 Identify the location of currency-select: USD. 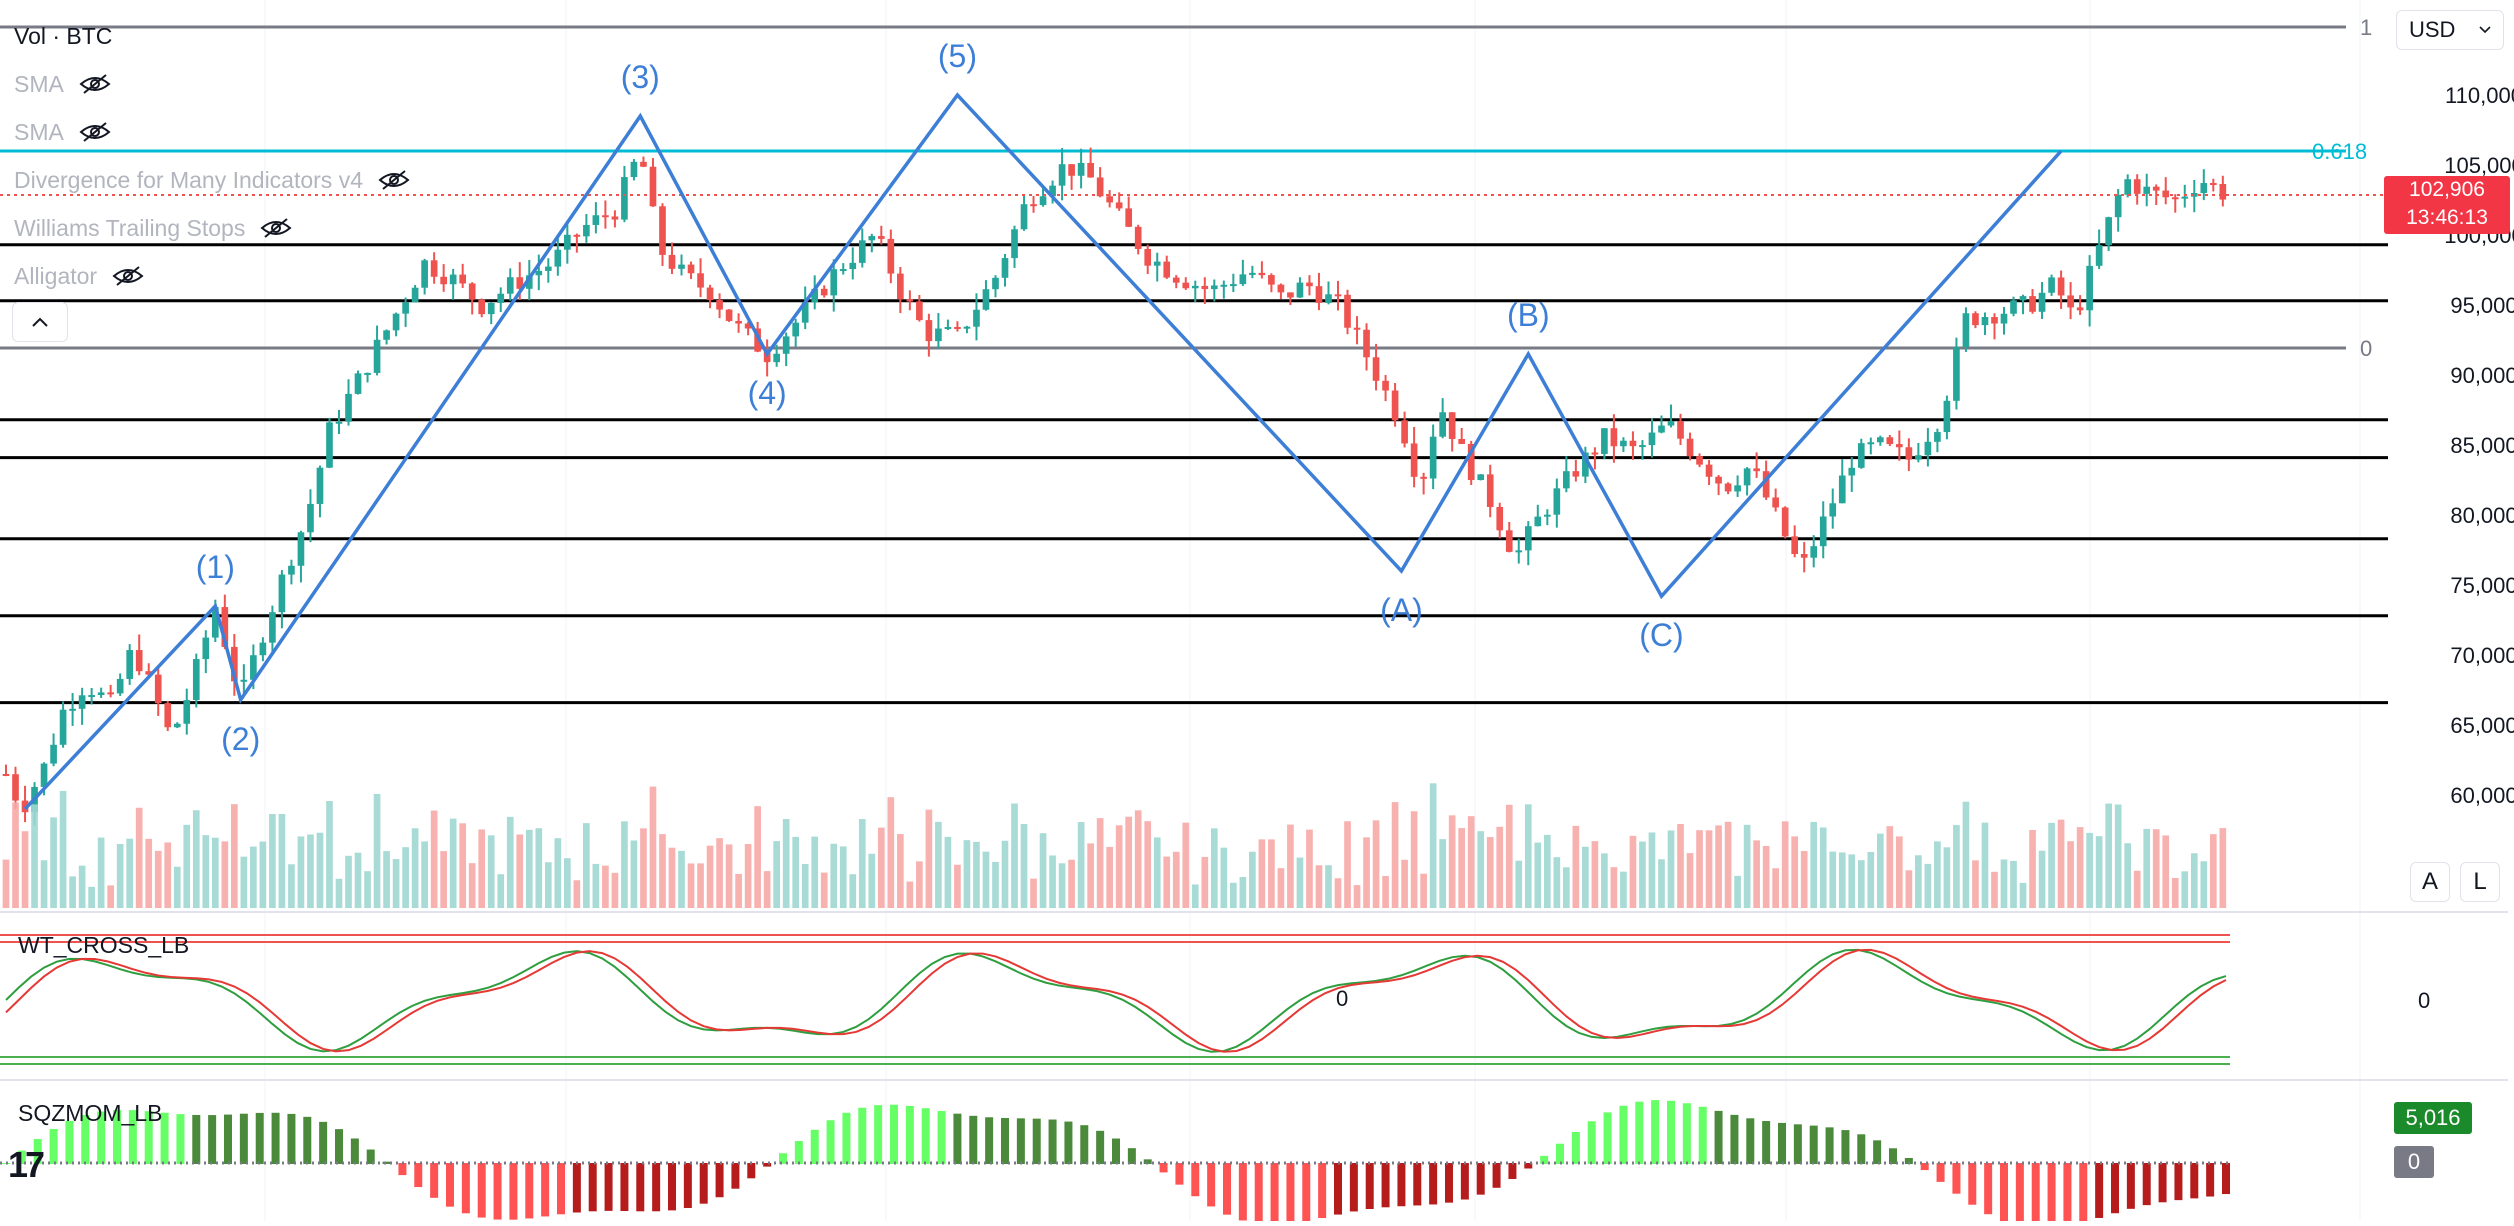
(2450, 30).